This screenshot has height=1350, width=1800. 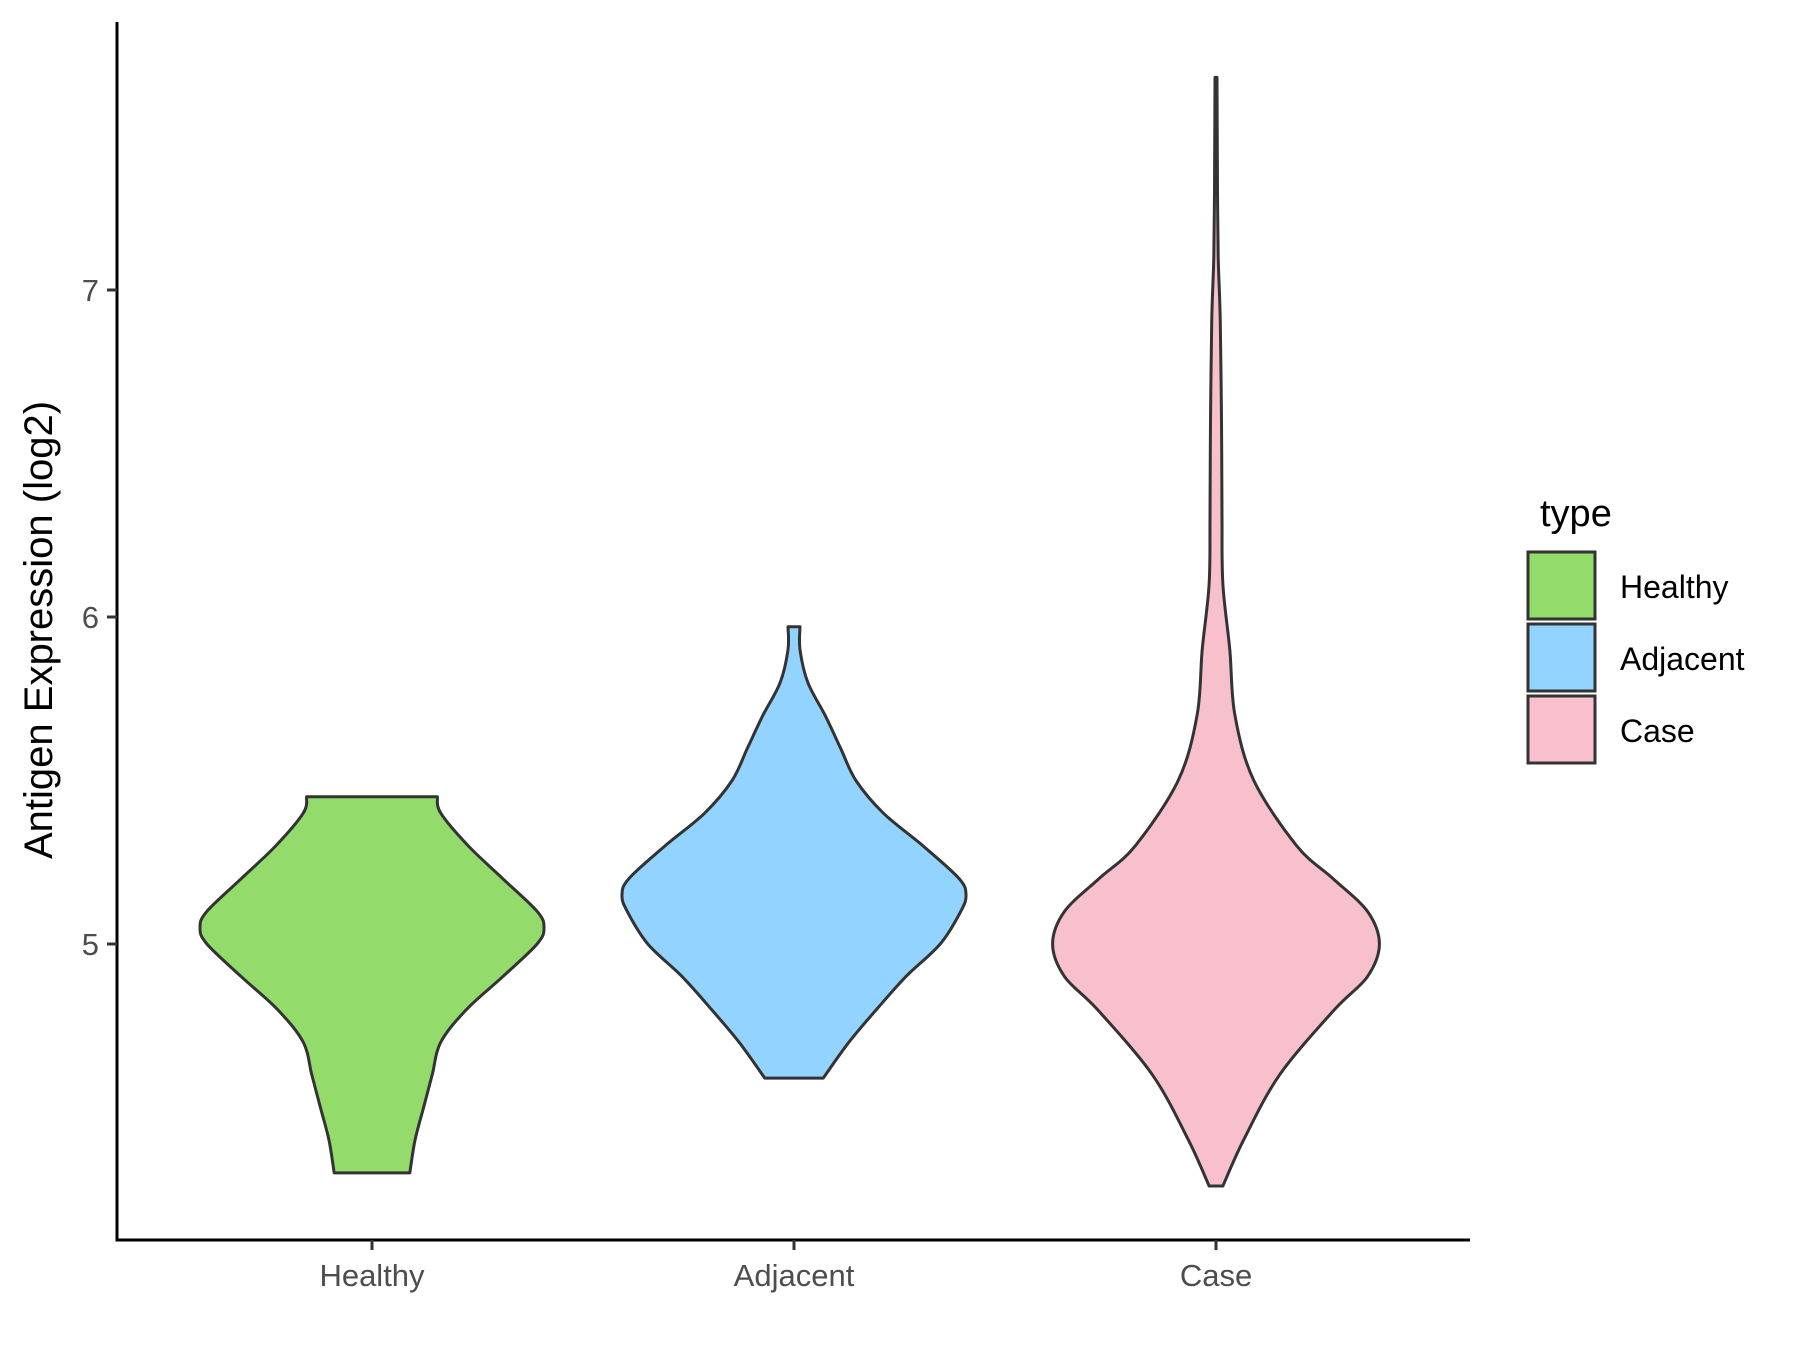 I want to click on legend-label-adjacent: Adjacent, so click(x=1682, y=659).